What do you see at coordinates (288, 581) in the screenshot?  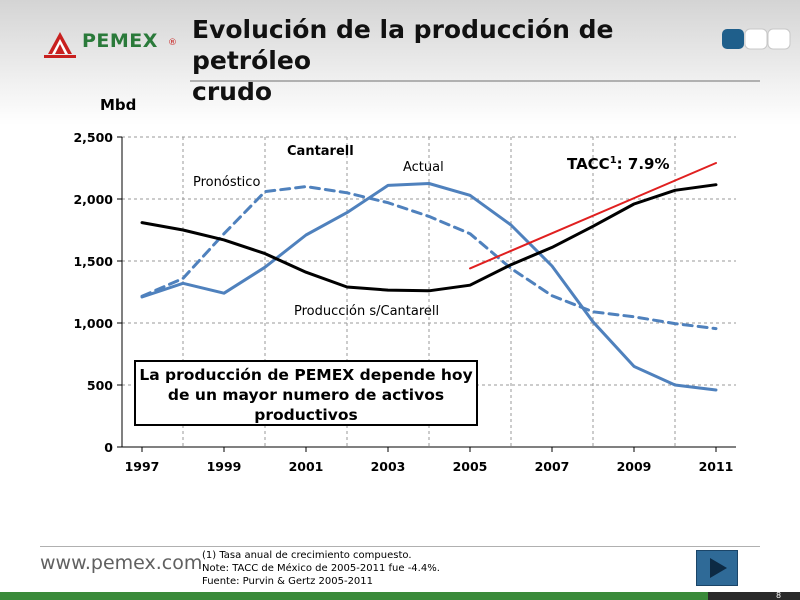 I see `footnote-3: Fuente: Purvin & Gertz 2005-2011` at bounding box center [288, 581].